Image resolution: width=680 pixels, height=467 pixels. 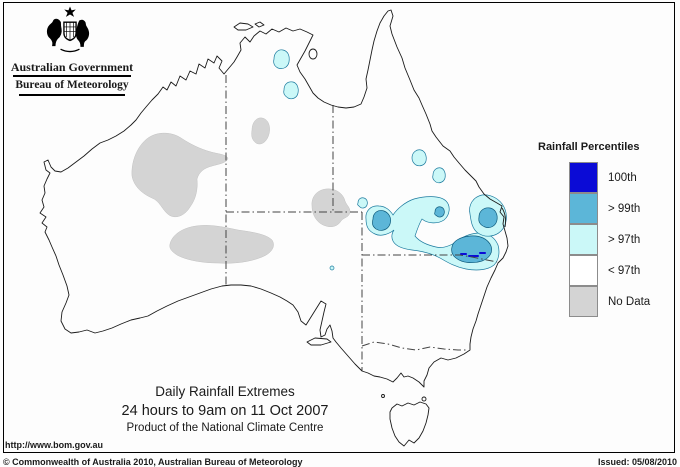 I want to click on legend-row-gt99: > 99th, so click(x=609, y=208).